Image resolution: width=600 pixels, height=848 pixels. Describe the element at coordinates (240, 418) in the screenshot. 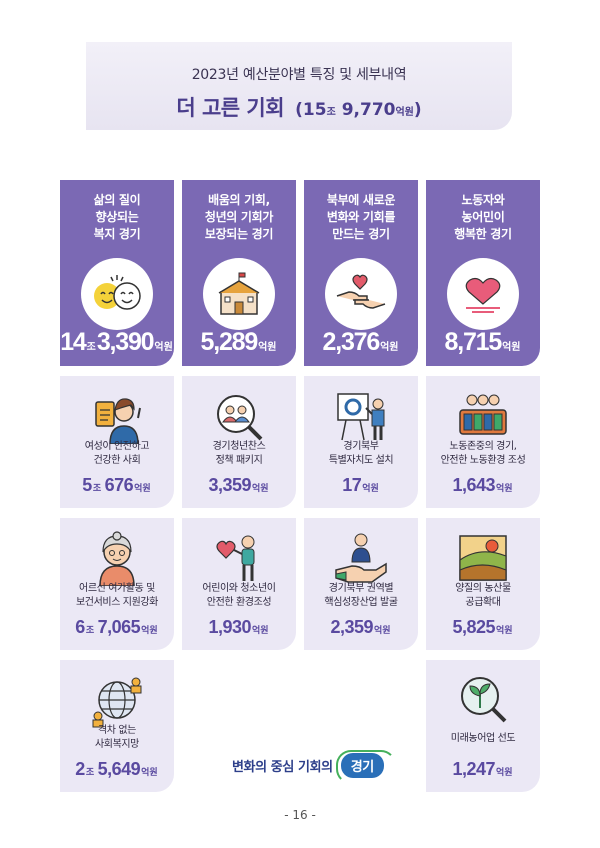

I see `magnifier-people-icon` at that location.